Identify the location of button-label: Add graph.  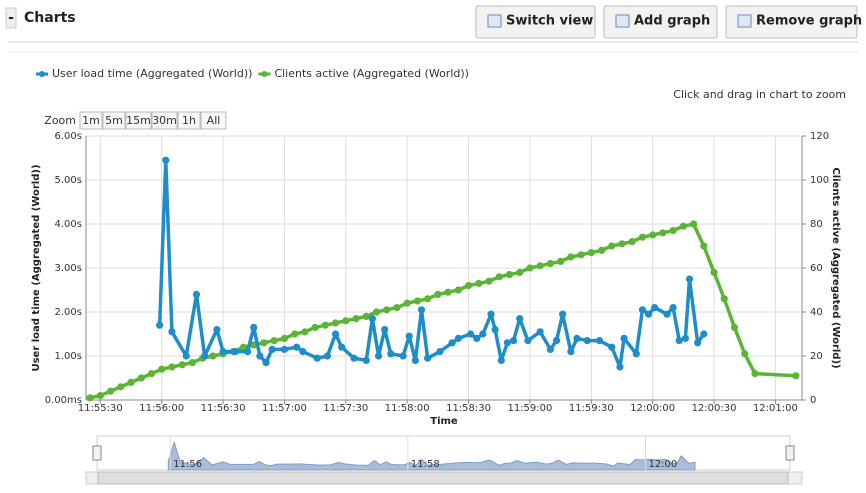
(672, 21).